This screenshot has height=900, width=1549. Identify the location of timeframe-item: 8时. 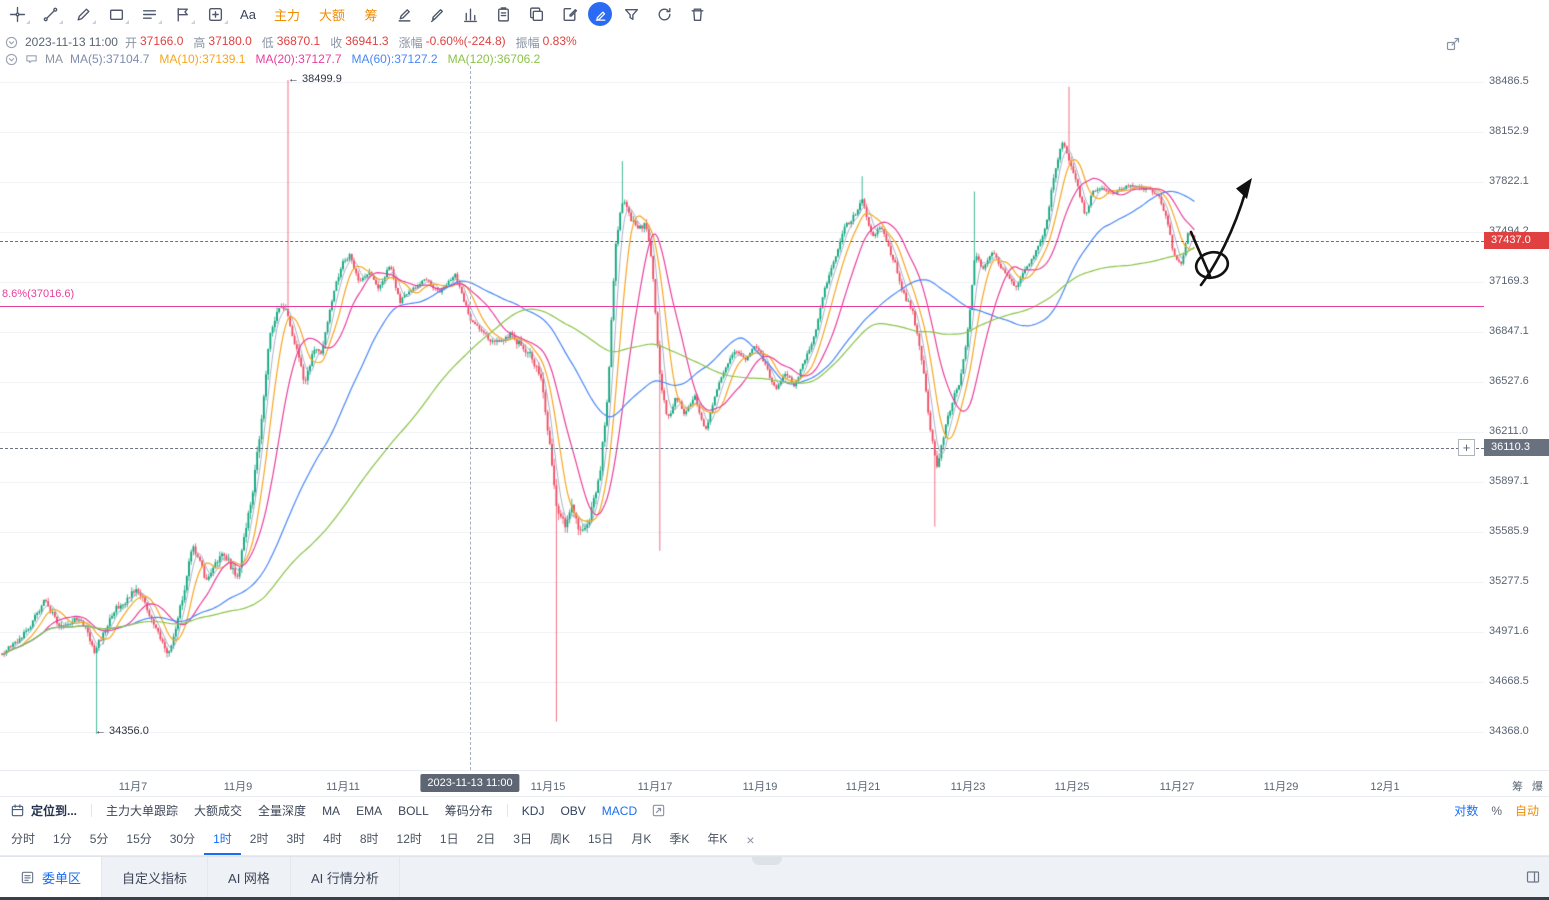
(369, 839).